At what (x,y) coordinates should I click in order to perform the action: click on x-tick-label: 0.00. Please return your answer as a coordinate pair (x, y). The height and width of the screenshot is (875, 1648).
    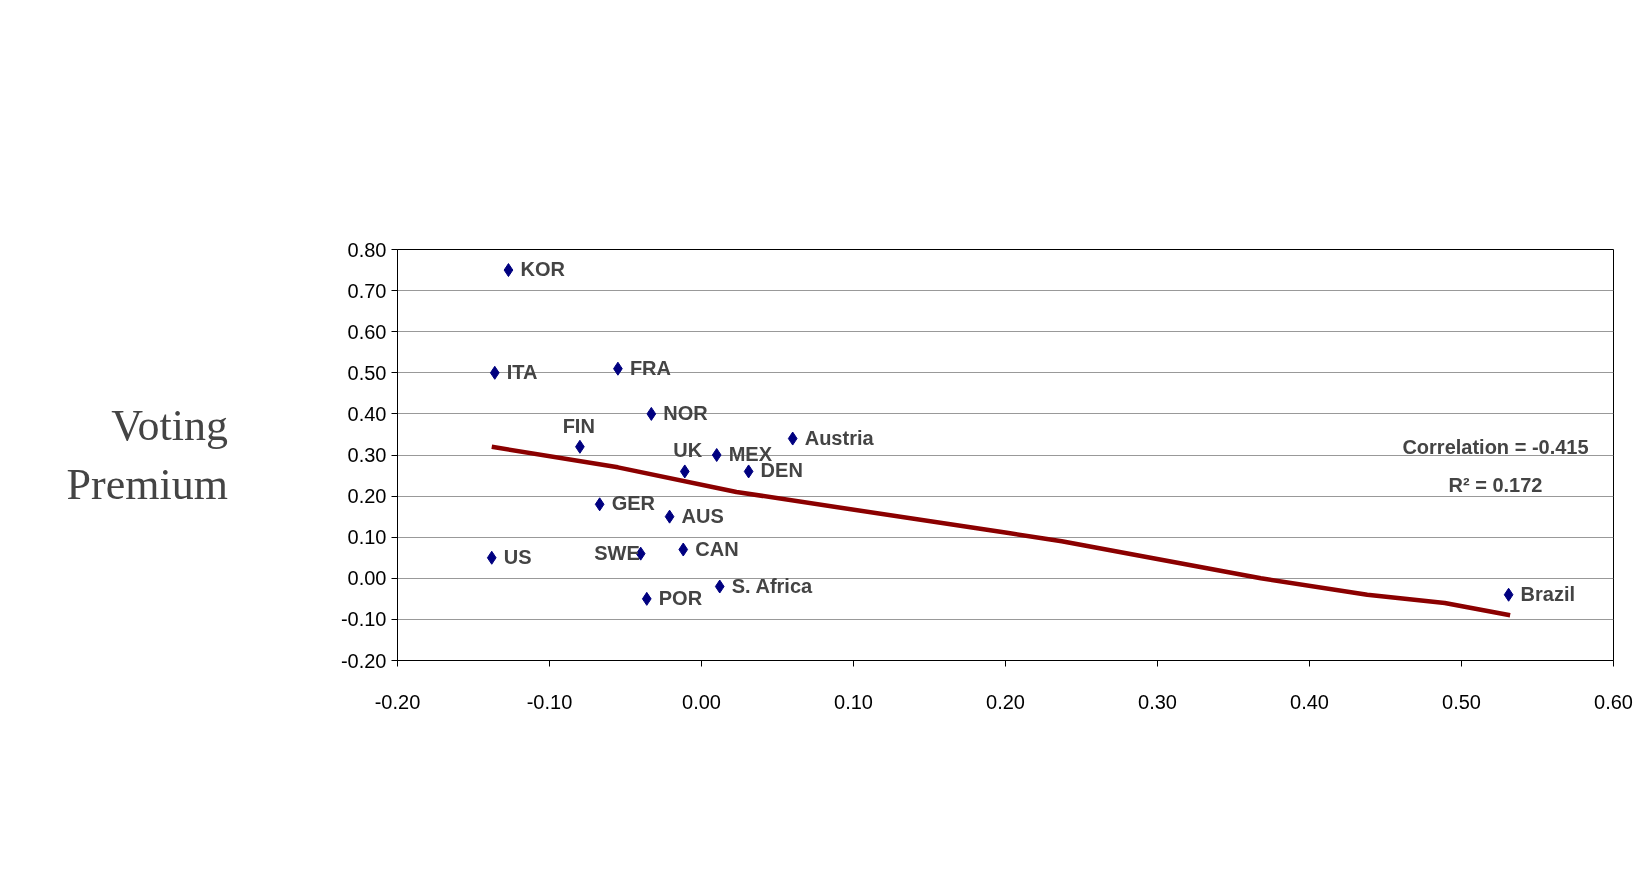
    Looking at the image, I should click on (701, 701).